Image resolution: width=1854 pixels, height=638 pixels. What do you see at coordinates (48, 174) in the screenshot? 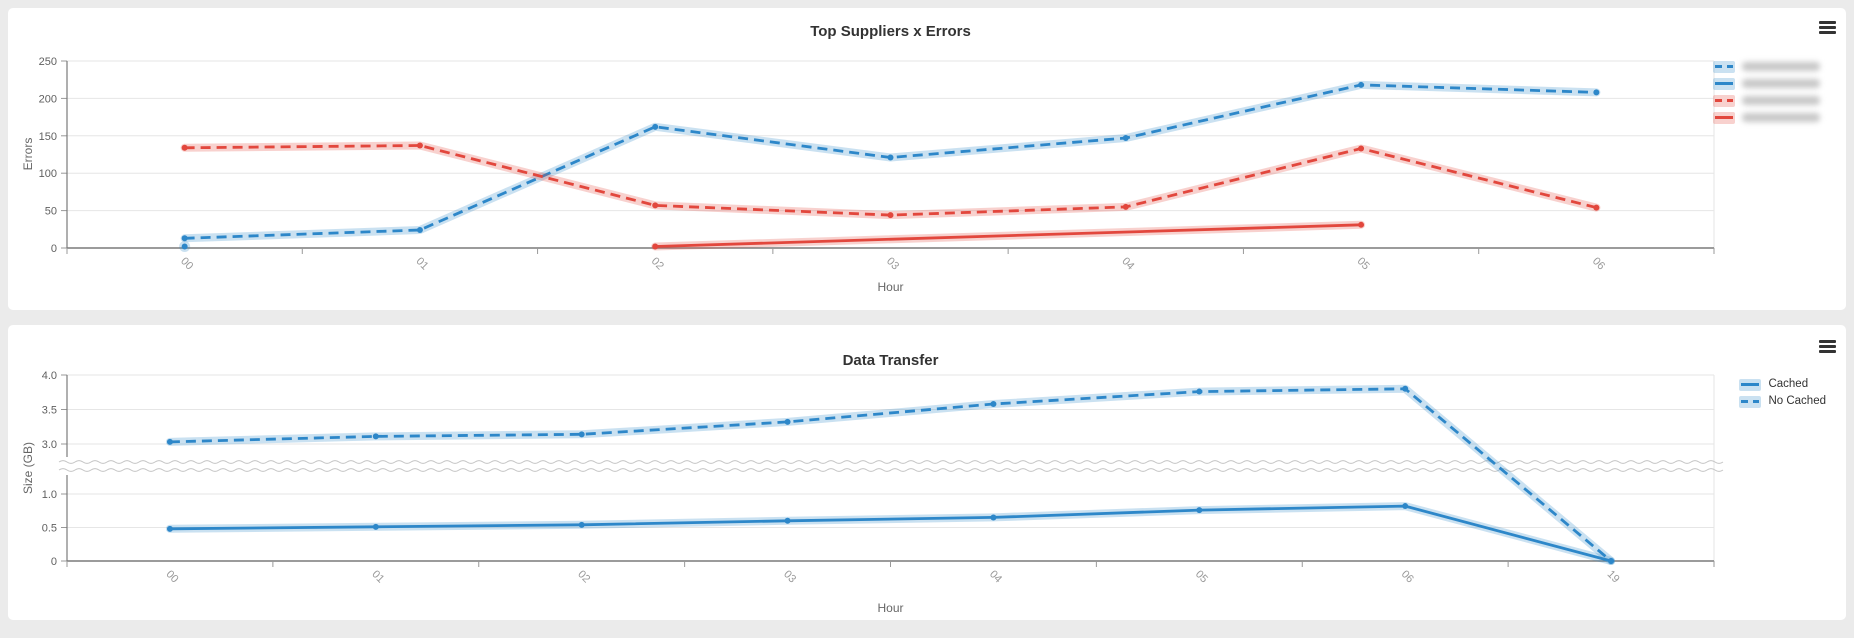
I see `svg-text: 100` at bounding box center [48, 174].